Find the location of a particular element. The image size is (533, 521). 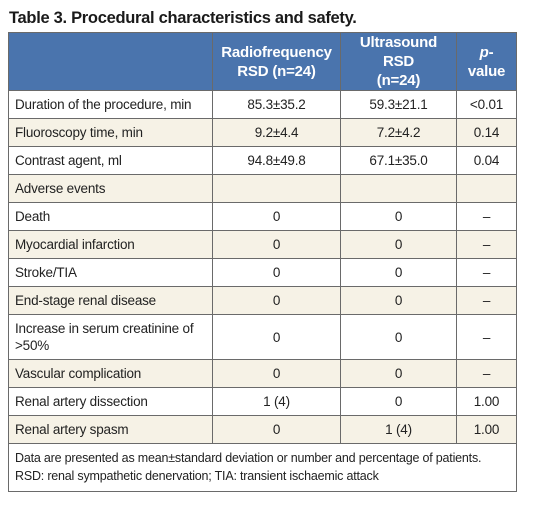

p-value: 0.14 is located at coordinates (486, 132).